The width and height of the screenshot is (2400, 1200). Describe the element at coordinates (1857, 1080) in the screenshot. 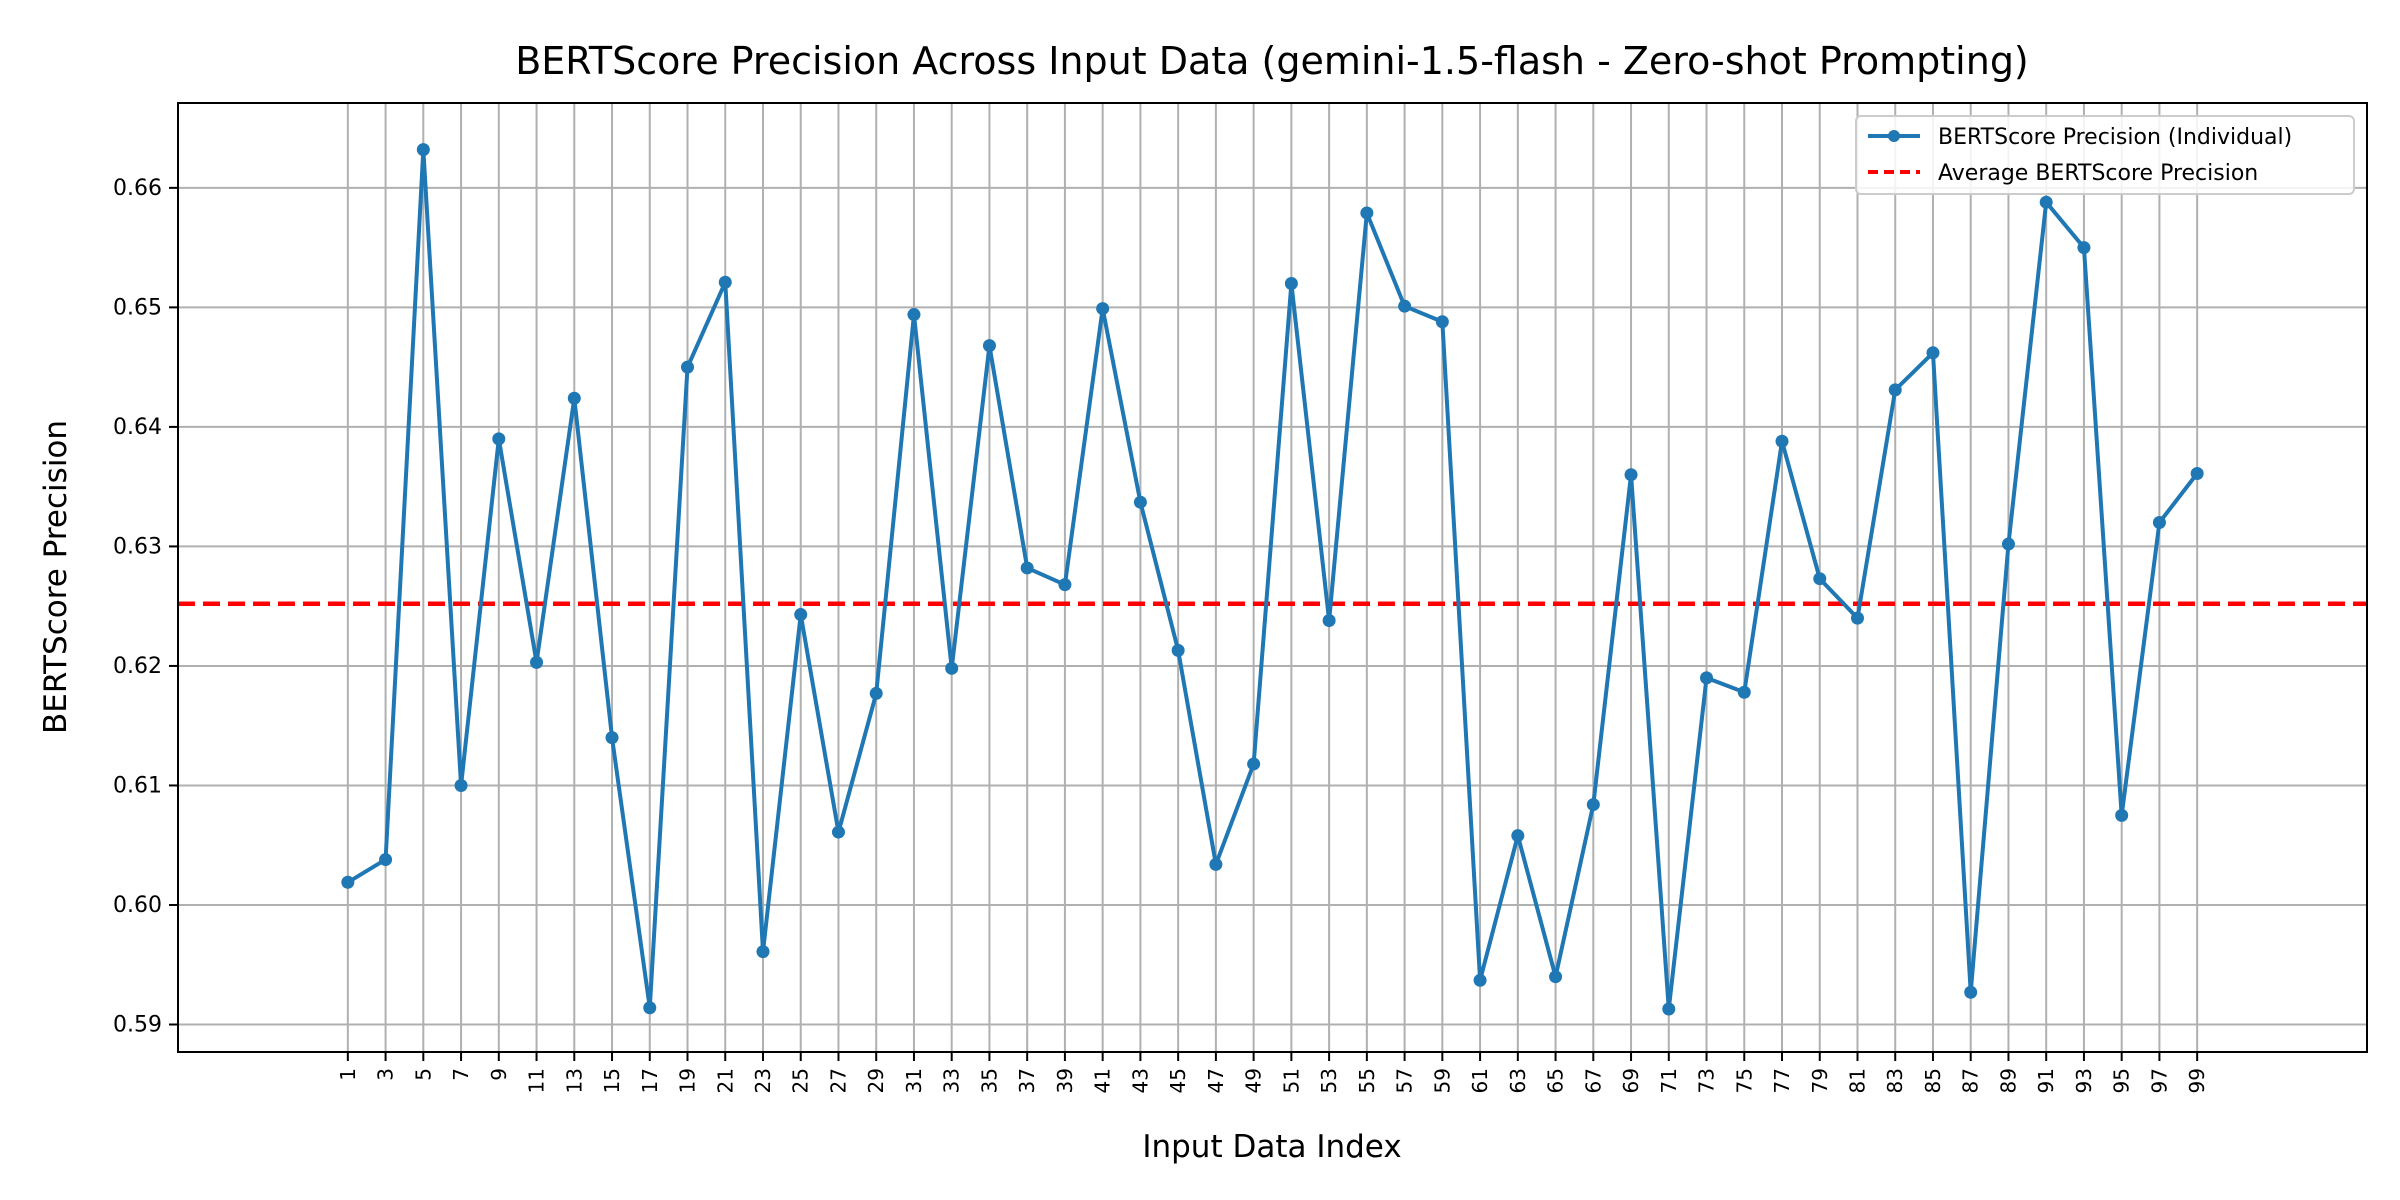

I see `x-tick-label: 81` at that location.